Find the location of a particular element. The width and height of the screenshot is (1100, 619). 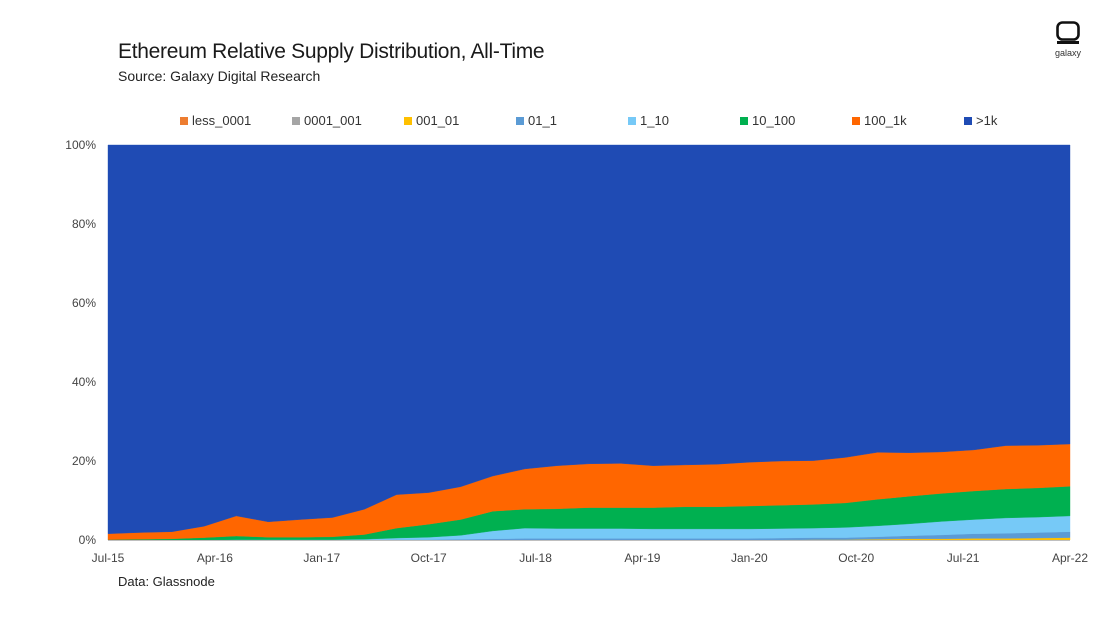

chart-subtitle: Source: Galaxy Digital Research is located at coordinates (219, 76).